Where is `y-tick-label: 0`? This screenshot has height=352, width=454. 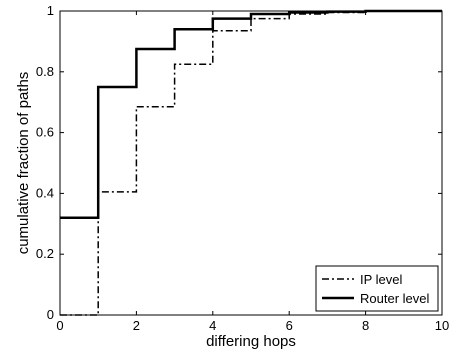
y-tick-label: 0 is located at coordinates (50, 314).